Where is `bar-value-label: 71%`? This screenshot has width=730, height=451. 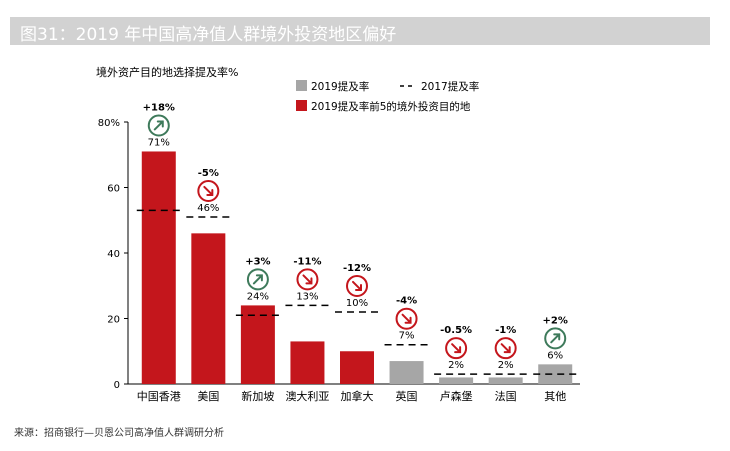 bar-value-label: 71% is located at coordinates (159, 142).